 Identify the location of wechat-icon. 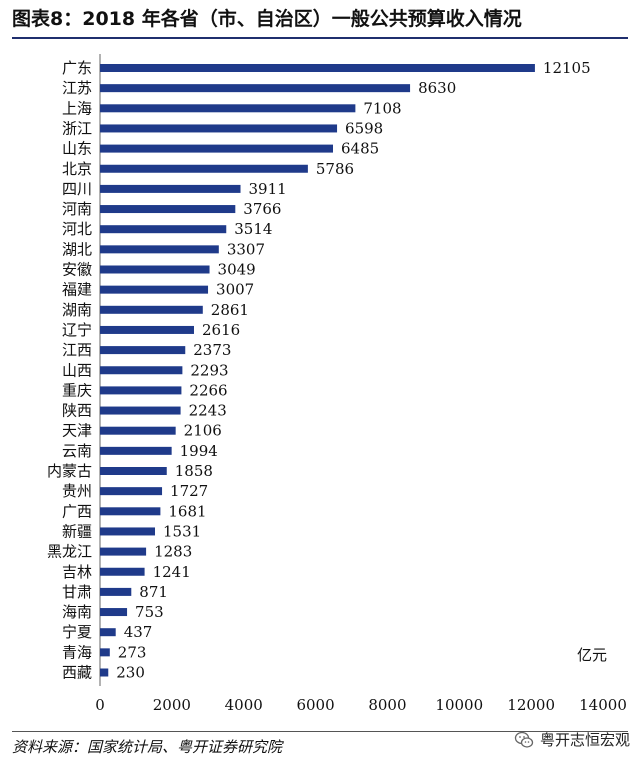
(524, 739).